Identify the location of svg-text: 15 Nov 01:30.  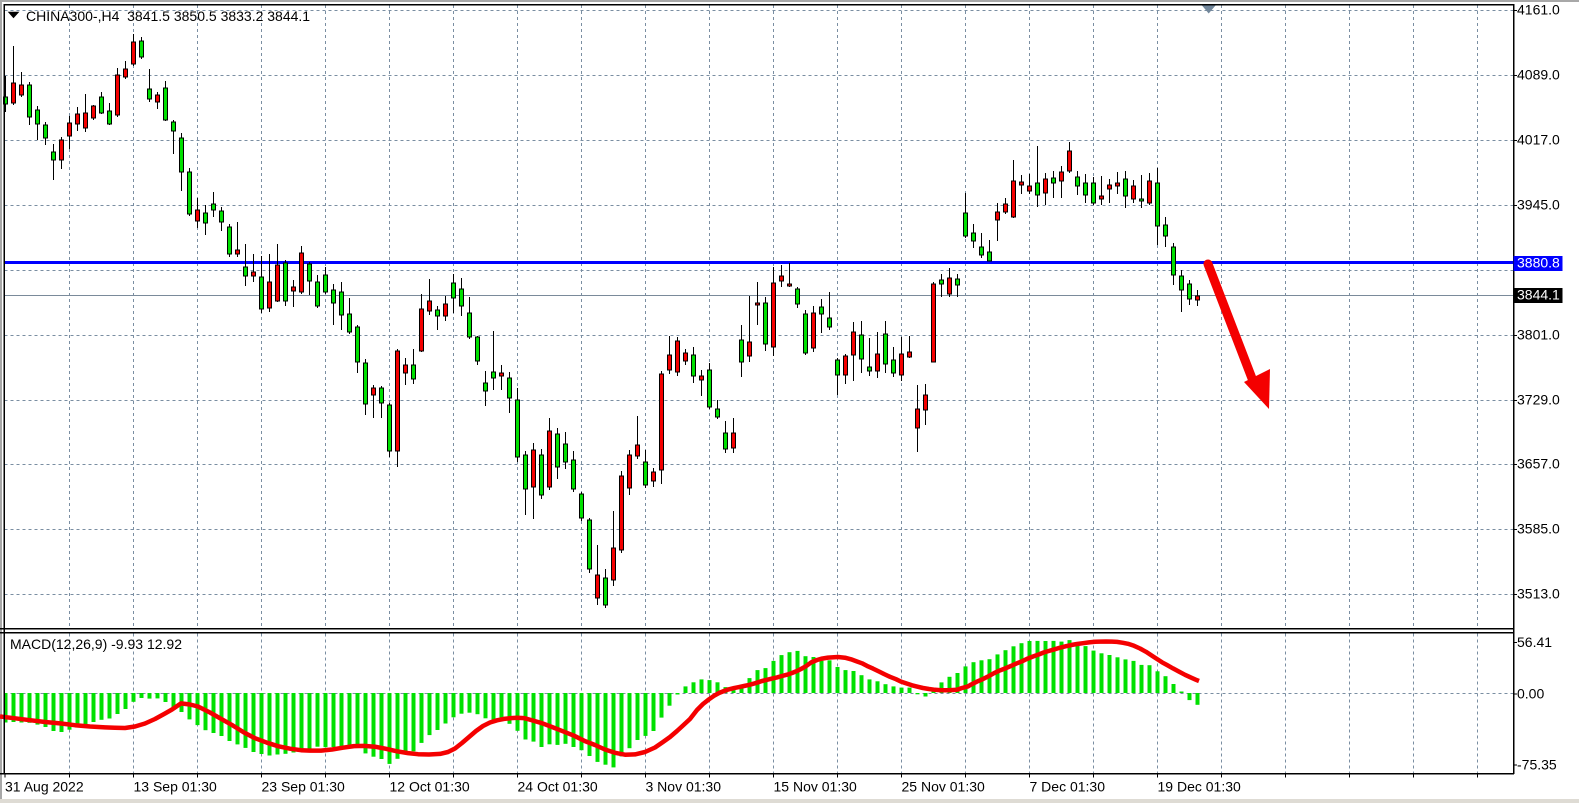
(815, 787).